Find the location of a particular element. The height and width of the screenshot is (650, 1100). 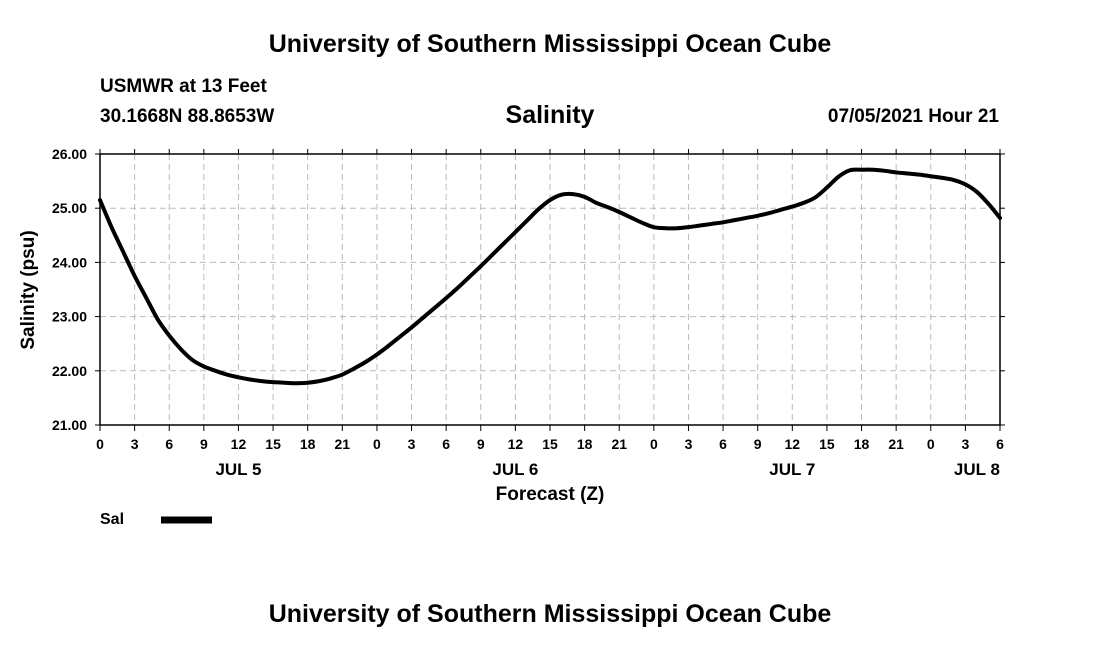

station-label: USMWR at 13 Feet is located at coordinates (183, 86).